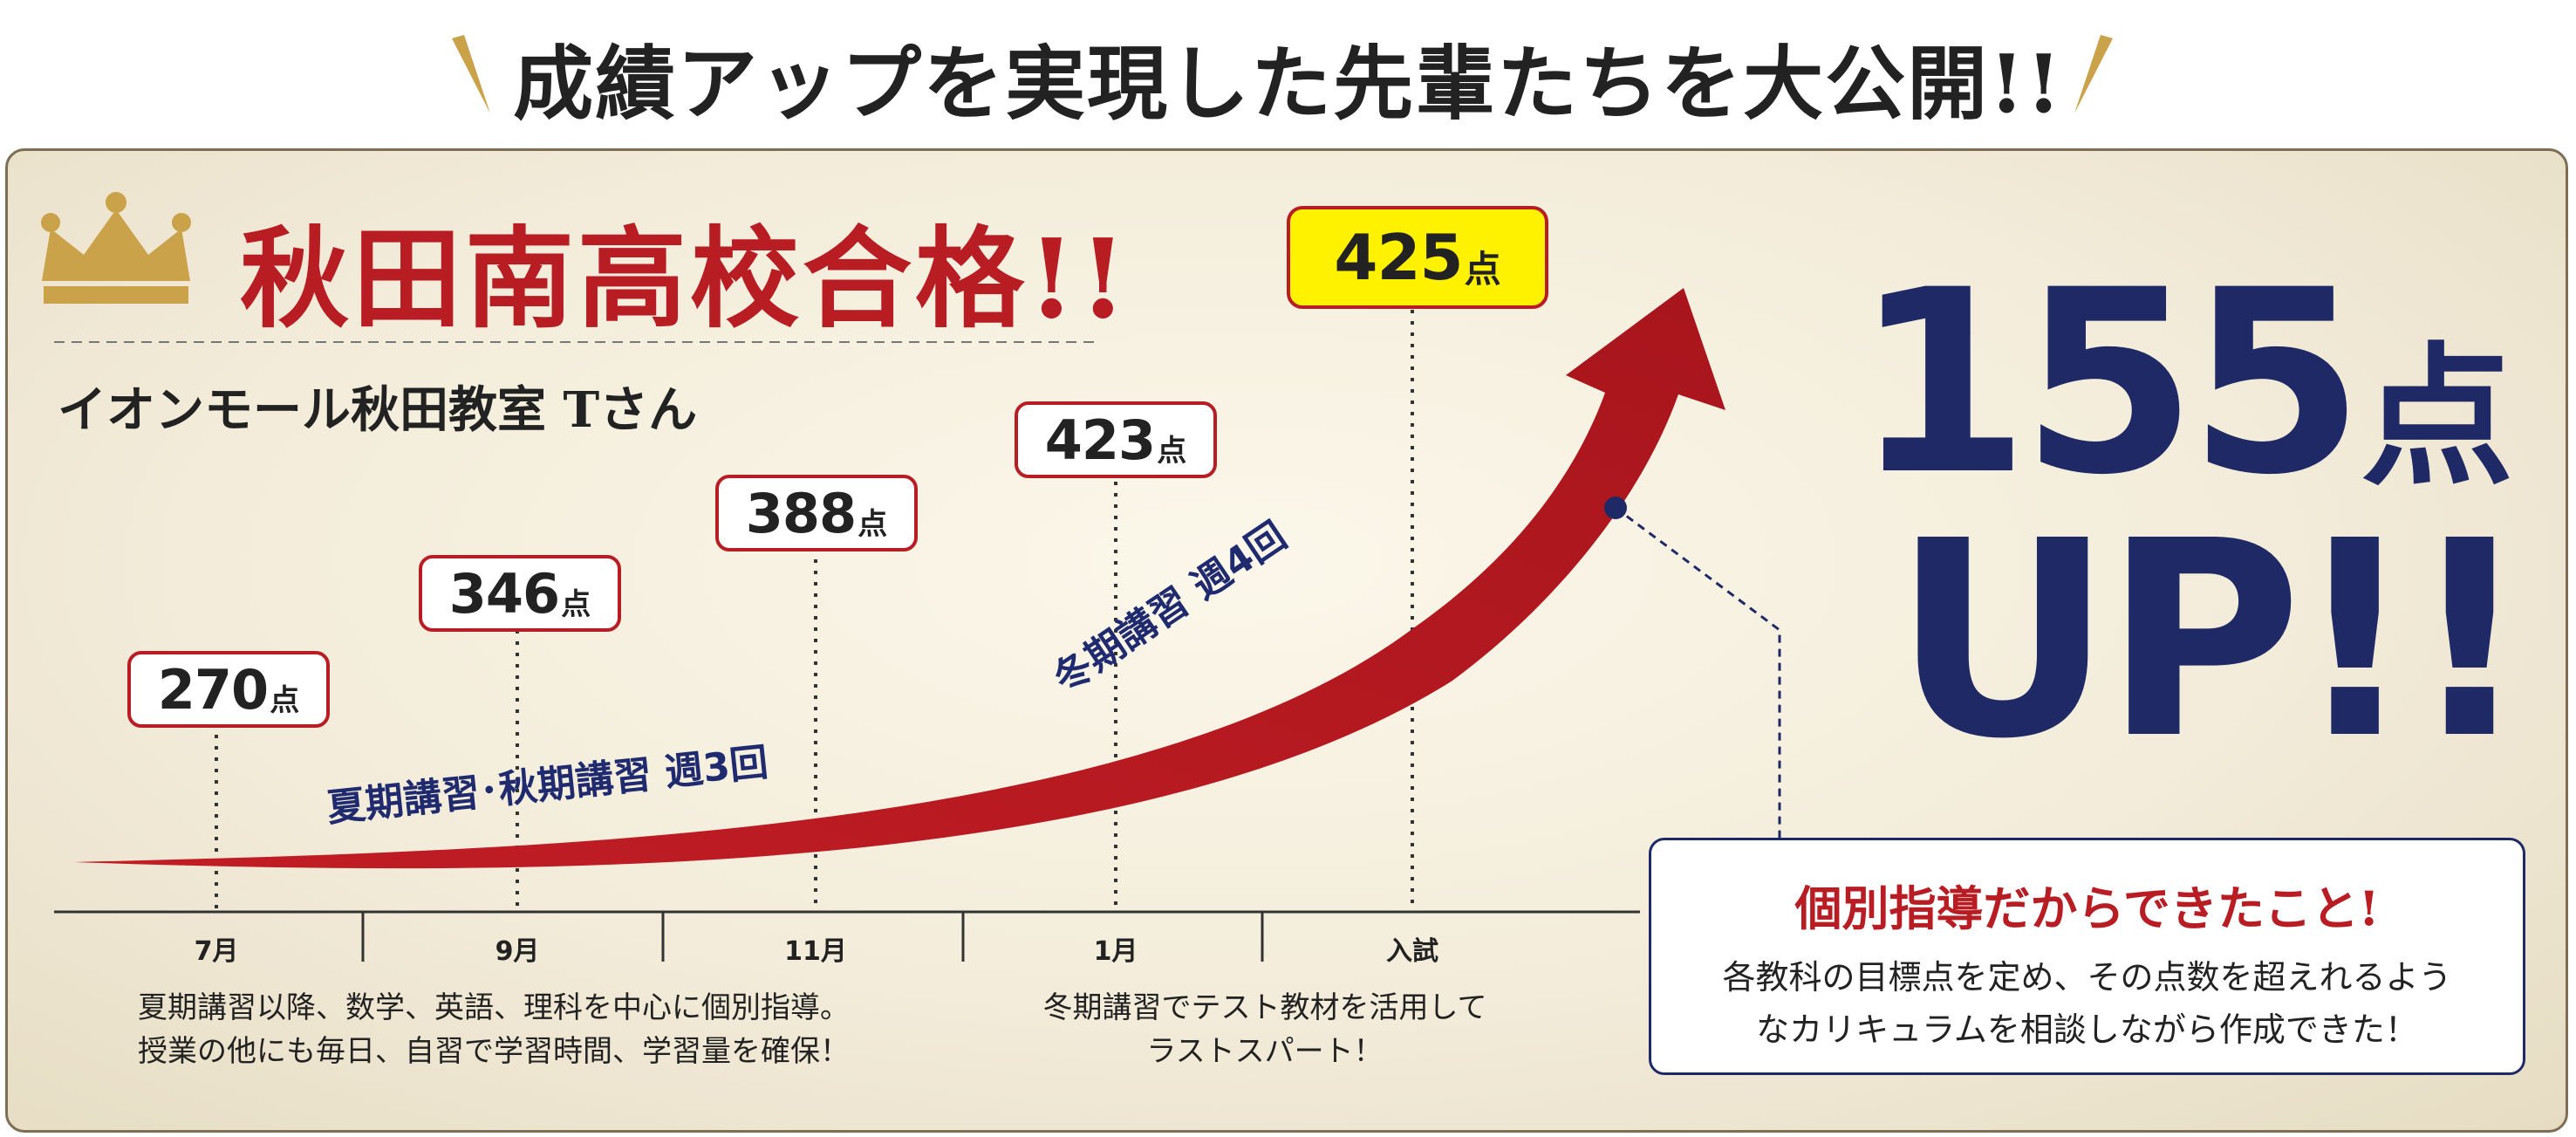 Image resolution: width=2576 pixels, height=1137 pixels. I want to click on gain-unit: 点, so click(2437, 419).